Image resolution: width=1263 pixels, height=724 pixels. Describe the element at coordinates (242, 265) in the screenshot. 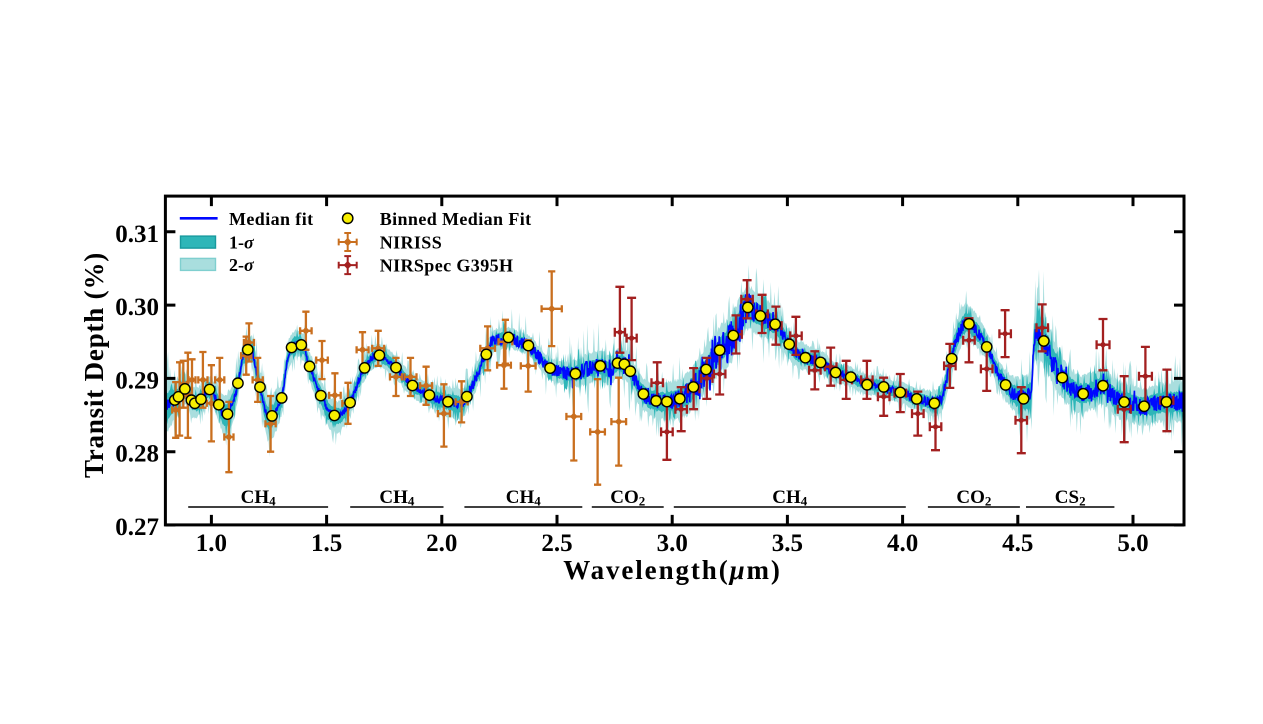

I see `svg-text: 2-σ` at that location.